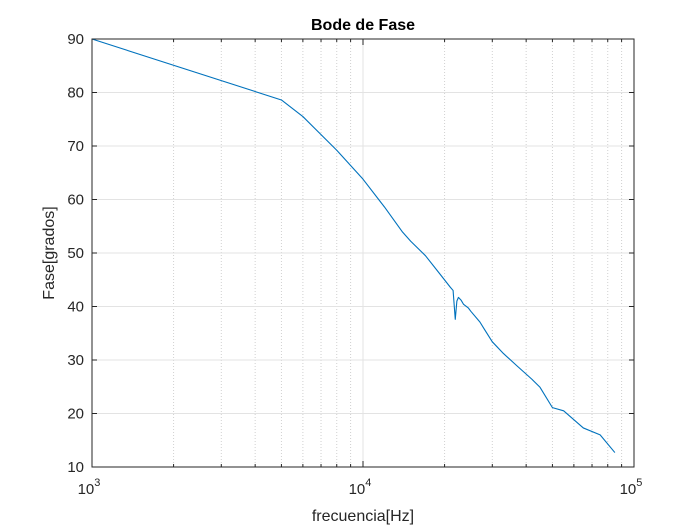 This screenshot has width=700, height=525. Describe the element at coordinates (75, 93) in the screenshot. I see `y-tick-label: 80` at that location.